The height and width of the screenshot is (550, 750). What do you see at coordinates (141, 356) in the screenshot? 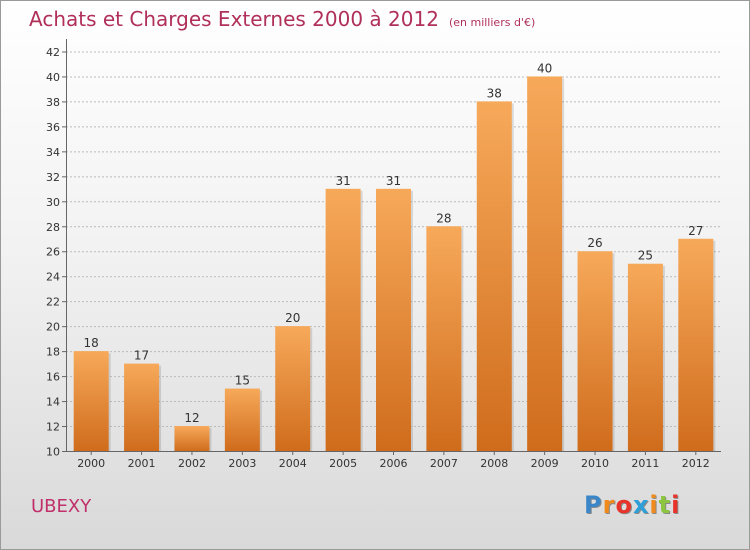
I see `bar-value-label: 17` at bounding box center [141, 356].